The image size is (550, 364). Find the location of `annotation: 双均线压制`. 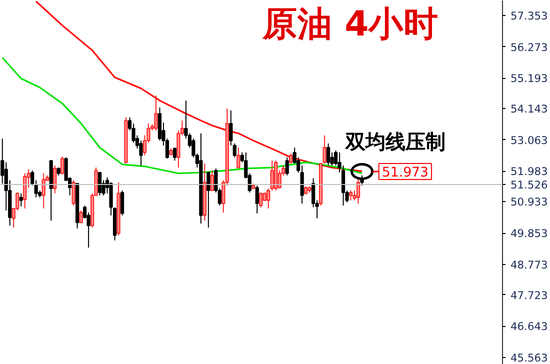

annotation: 双均线压制 is located at coordinates (395, 142).